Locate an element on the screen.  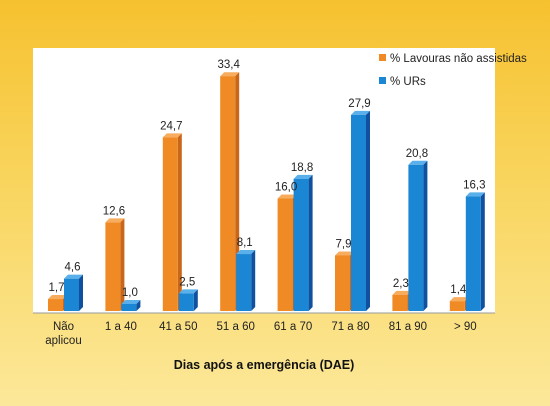
legend-label-urs: % URs is located at coordinates (408, 82).